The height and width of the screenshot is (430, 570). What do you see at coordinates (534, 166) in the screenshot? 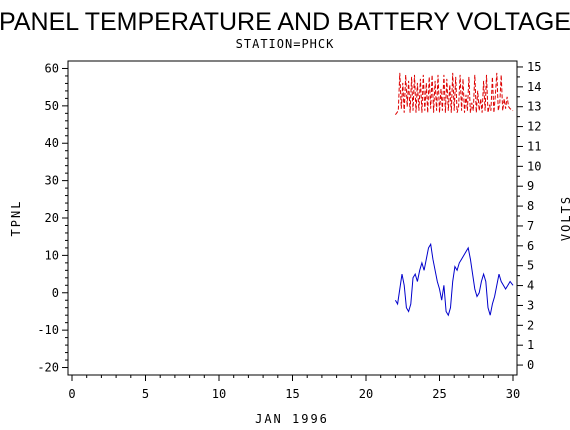
I see `y2-tick-label: 10` at bounding box center [534, 166].